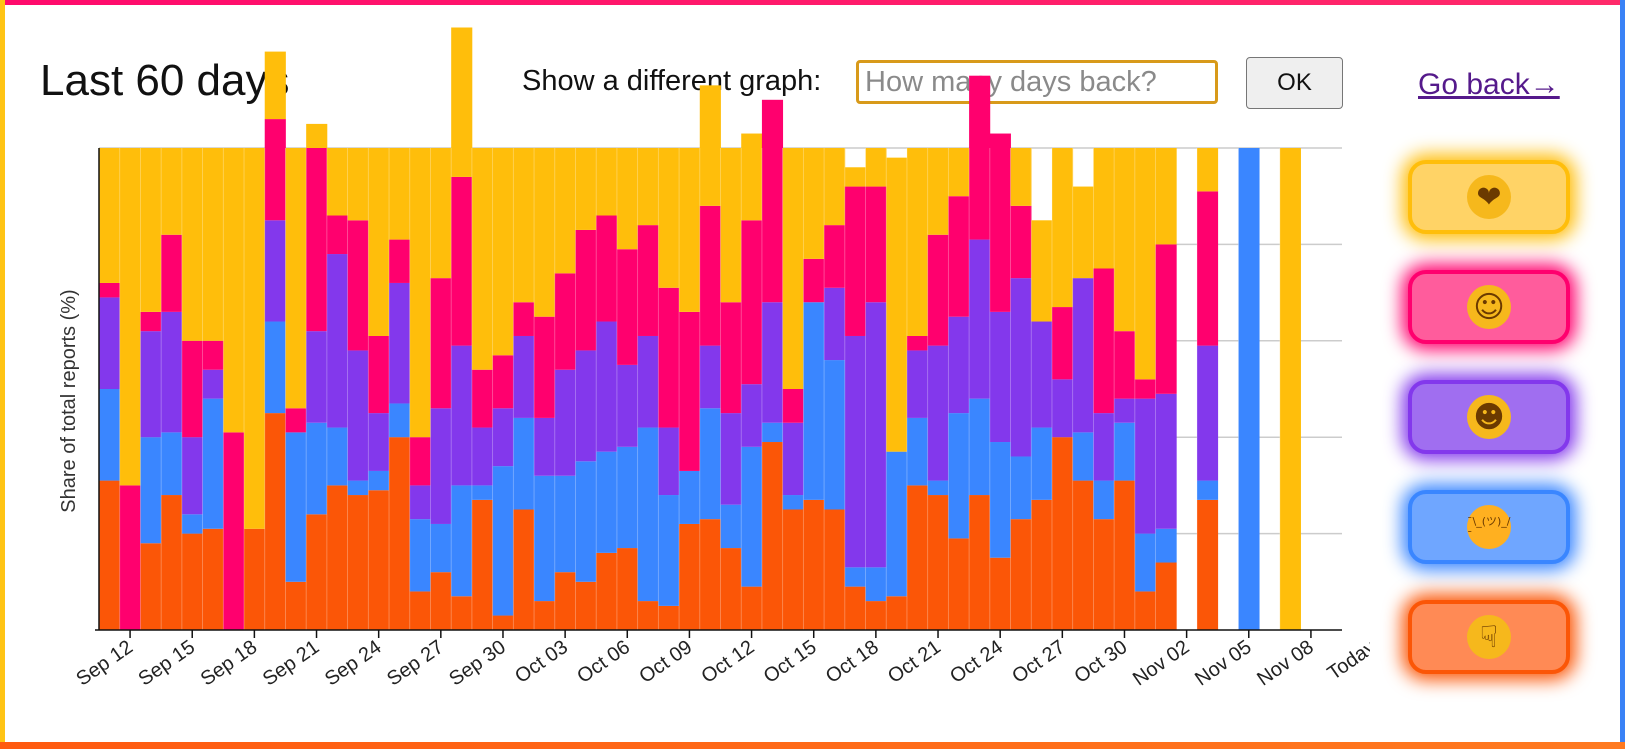  Describe the element at coordinates (1489, 417) in the screenshot. I see `mood-button-3: ☻` at that location.